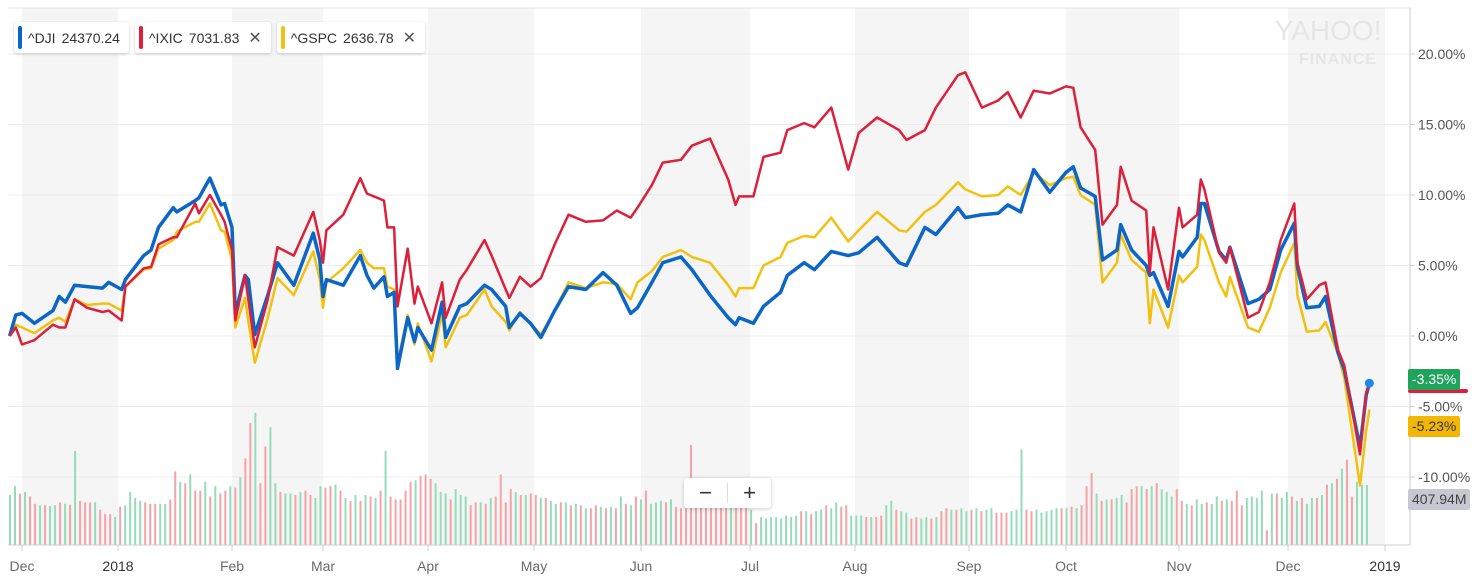  Describe the element at coordinates (368, 37) in the screenshot. I see `gspc-value: 2636.78` at that location.